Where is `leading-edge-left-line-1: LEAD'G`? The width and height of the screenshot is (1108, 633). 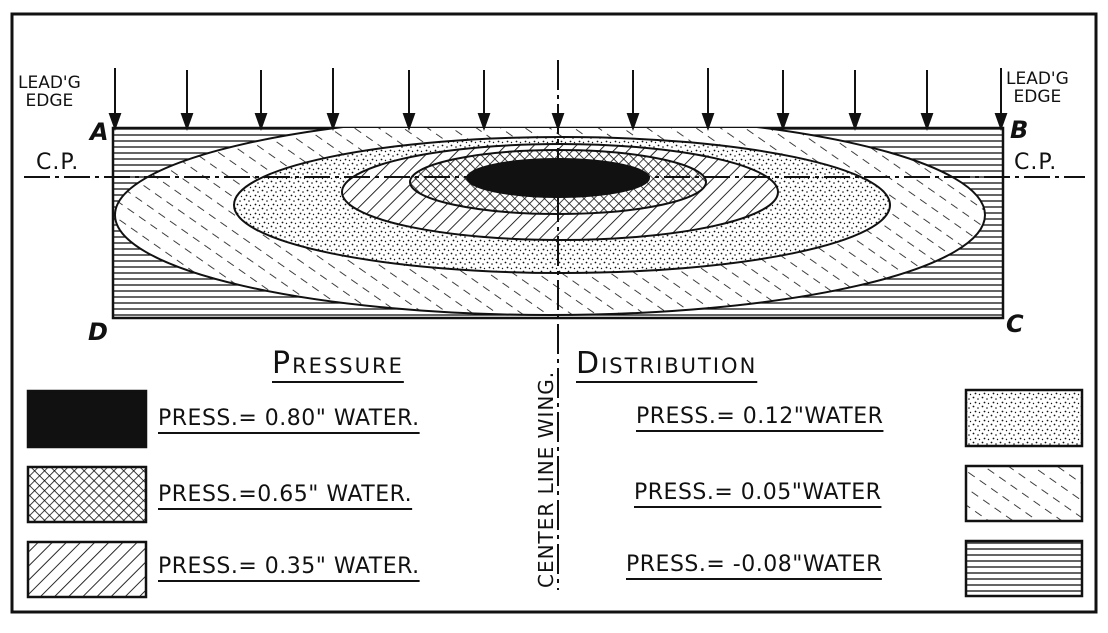
leading-edge-left-line-1: LEAD'G is located at coordinates (49, 83).